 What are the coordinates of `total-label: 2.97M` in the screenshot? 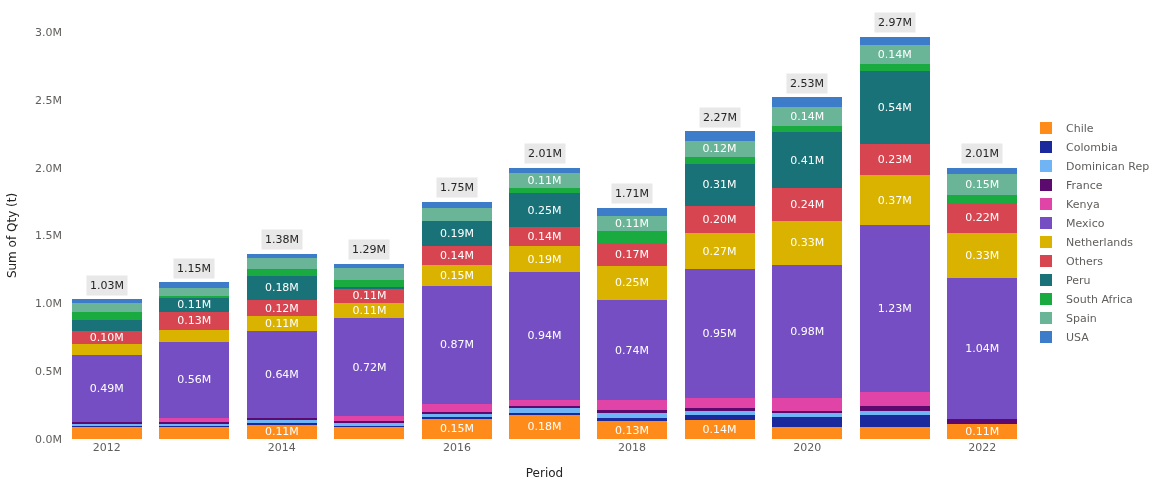 It's located at (895, 22).